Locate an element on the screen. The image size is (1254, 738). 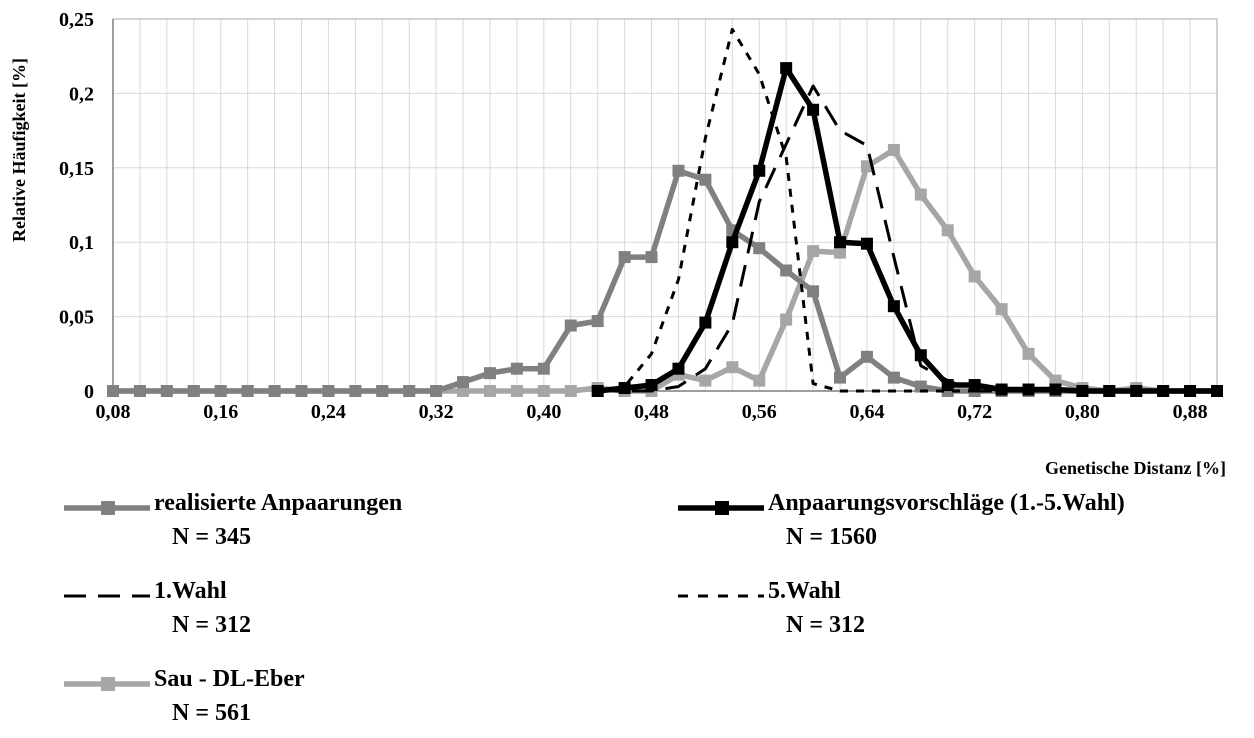
x-tick-label: 0,32 is located at coordinates (436, 412).